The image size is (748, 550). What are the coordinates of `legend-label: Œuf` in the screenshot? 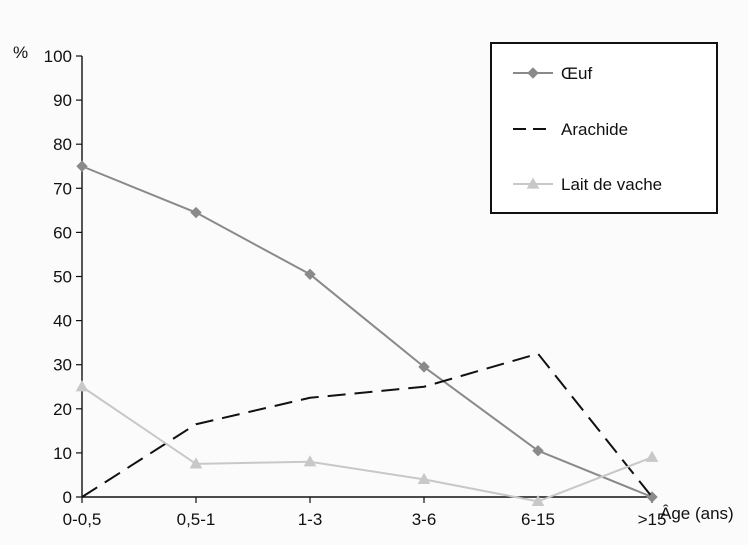 It's located at (576, 73).